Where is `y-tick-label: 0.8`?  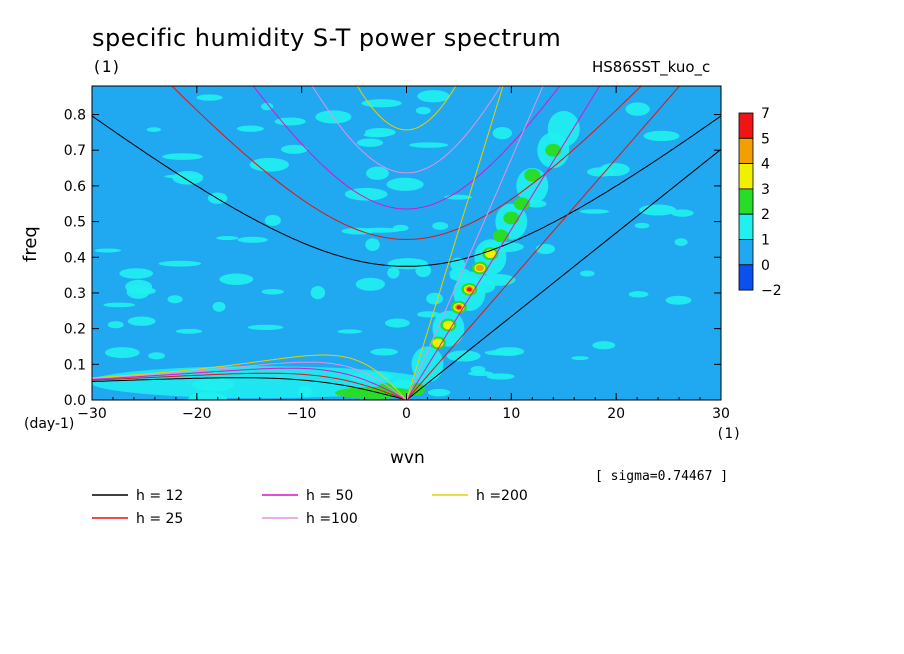 y-tick-label: 0.8 is located at coordinates (75, 116).